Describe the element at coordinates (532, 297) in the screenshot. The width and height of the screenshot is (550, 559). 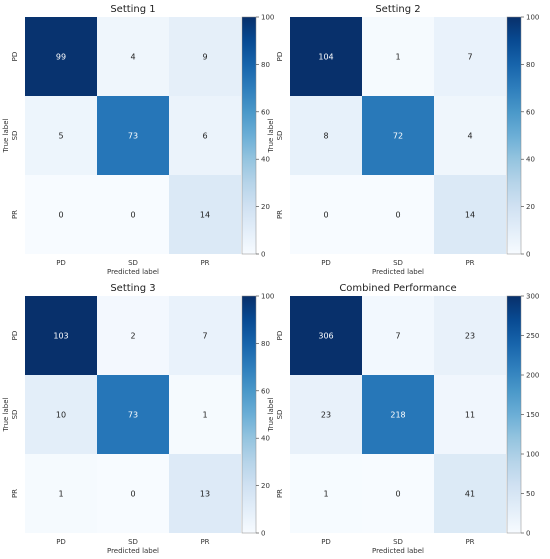
I see `colorbar-tick-label: 300` at that location.